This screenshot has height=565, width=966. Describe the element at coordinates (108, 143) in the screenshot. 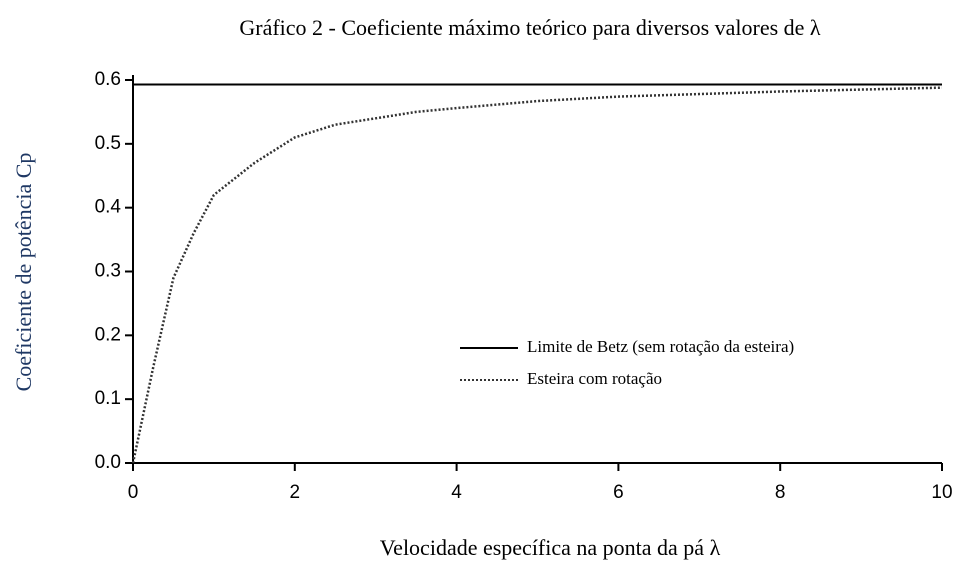

I see `y-tick-label: 0.5` at that location.